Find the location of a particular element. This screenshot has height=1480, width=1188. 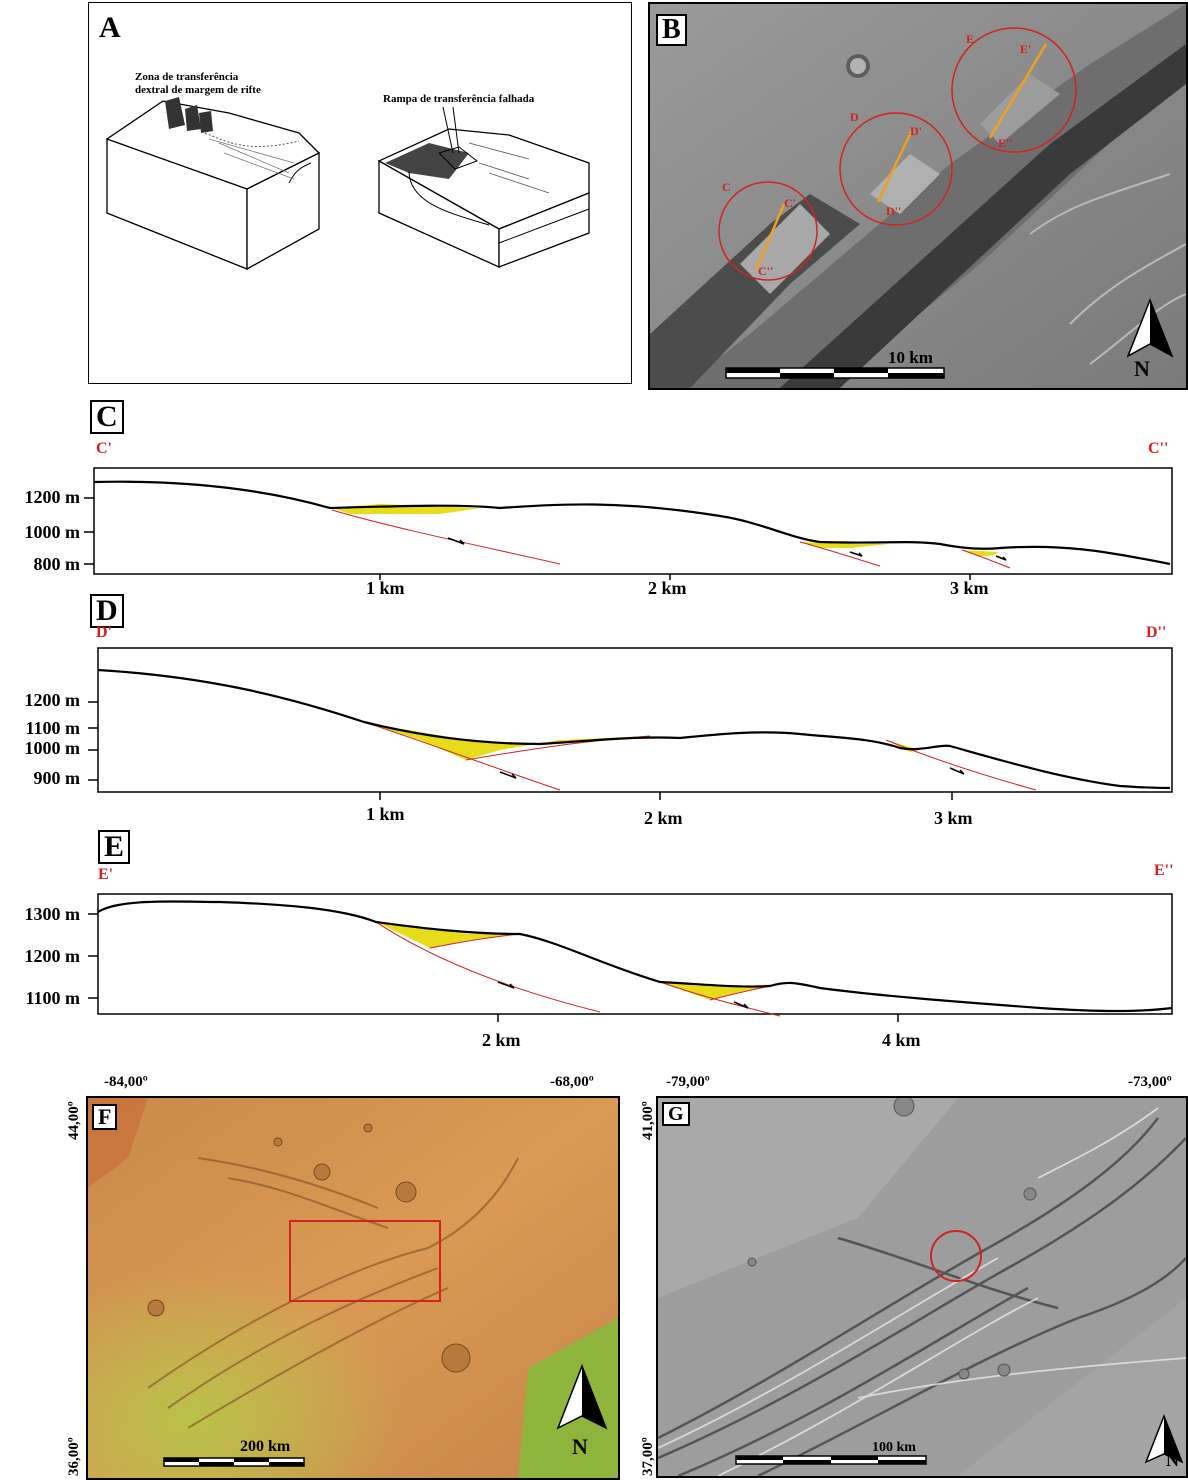

satellite-image-g is located at coordinates (922, 1287).